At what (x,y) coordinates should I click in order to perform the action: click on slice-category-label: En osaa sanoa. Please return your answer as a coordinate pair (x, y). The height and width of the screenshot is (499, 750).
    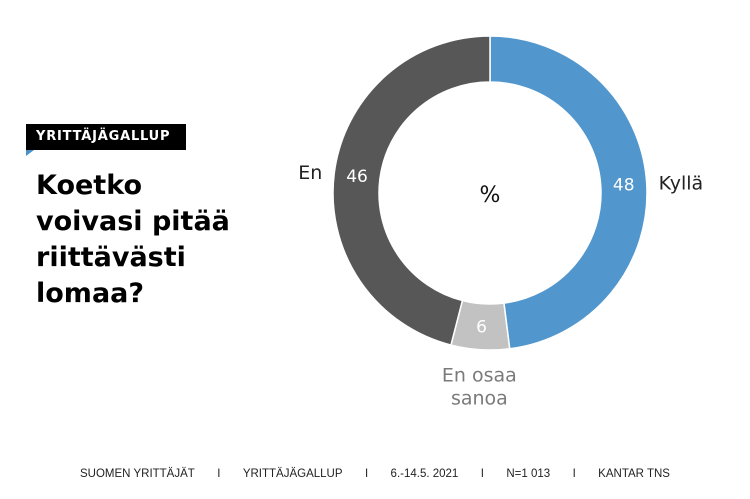
    Looking at the image, I should click on (479, 387).